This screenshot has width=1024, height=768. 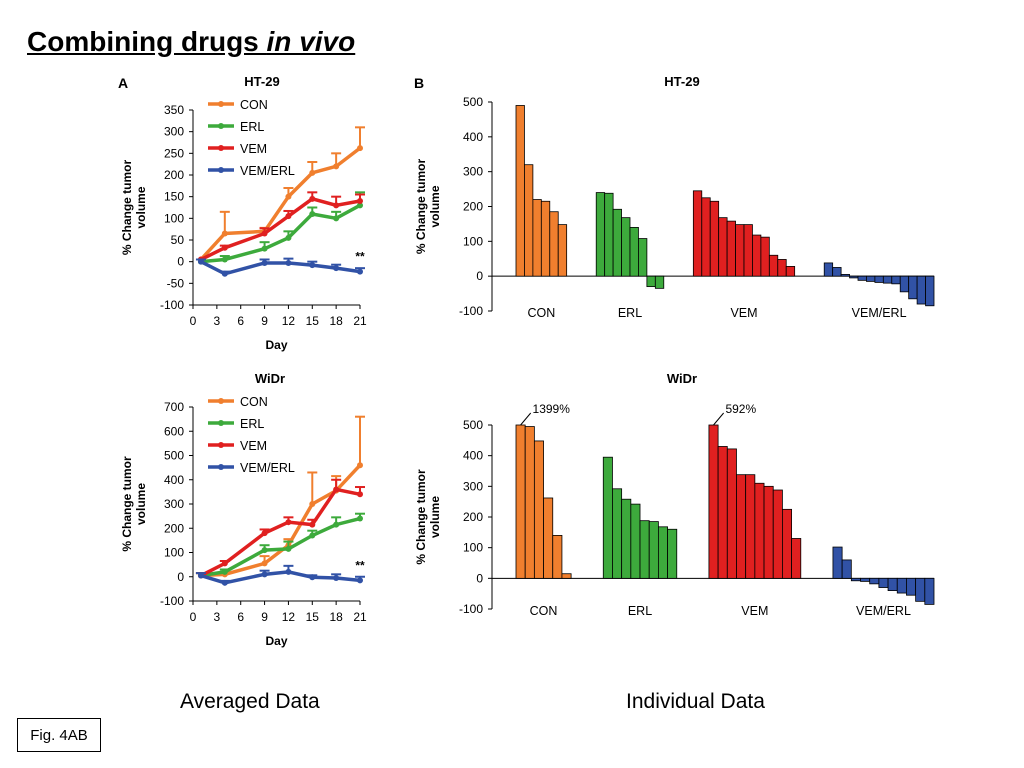 I want to click on panel-letter: A, so click(x=123, y=83).